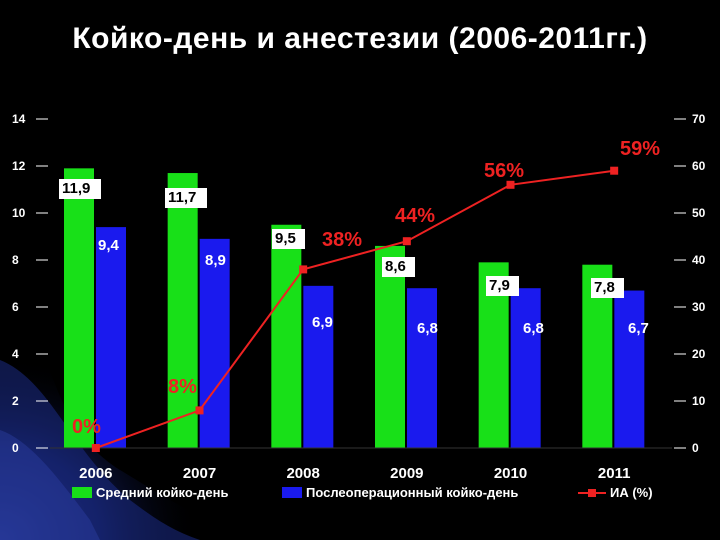 The image size is (720, 540). I want to click on left-axis-tick-label: 12, so click(19, 166).